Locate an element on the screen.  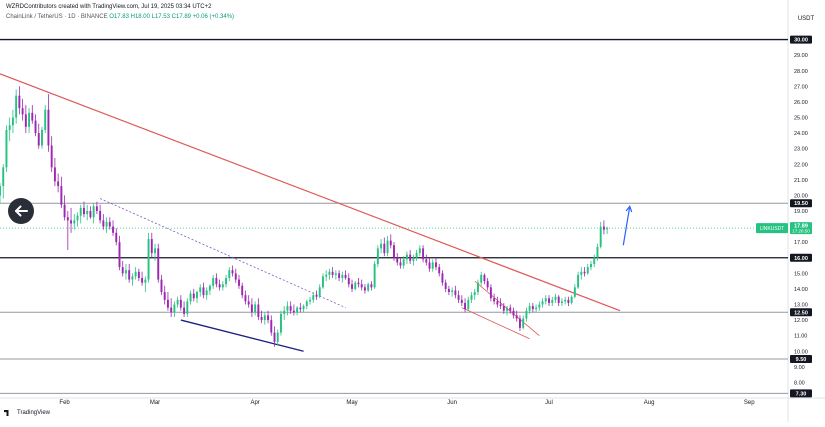
x-tick-label: Apr is located at coordinates (254, 403).